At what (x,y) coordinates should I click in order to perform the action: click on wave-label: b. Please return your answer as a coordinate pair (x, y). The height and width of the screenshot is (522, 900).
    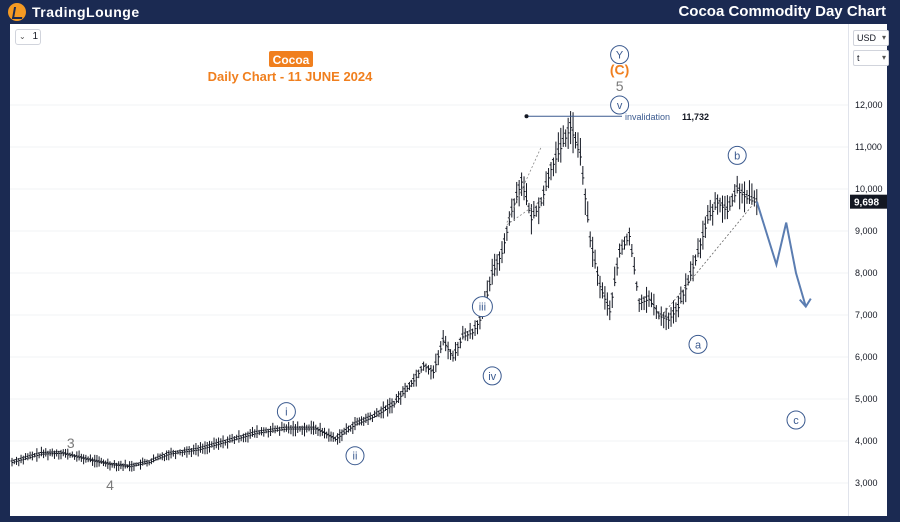
    Looking at the image, I should click on (737, 156).